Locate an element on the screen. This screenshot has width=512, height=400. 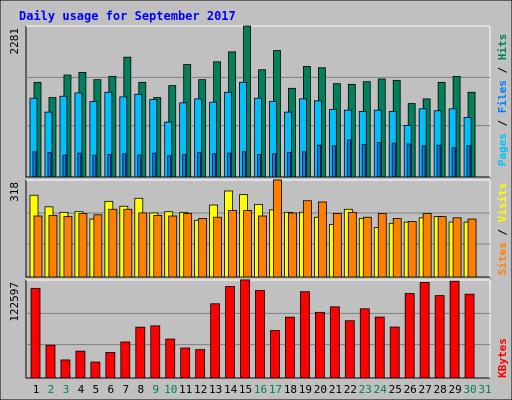
chart-title: Daily usage for September 2017 is located at coordinates (127, 16).